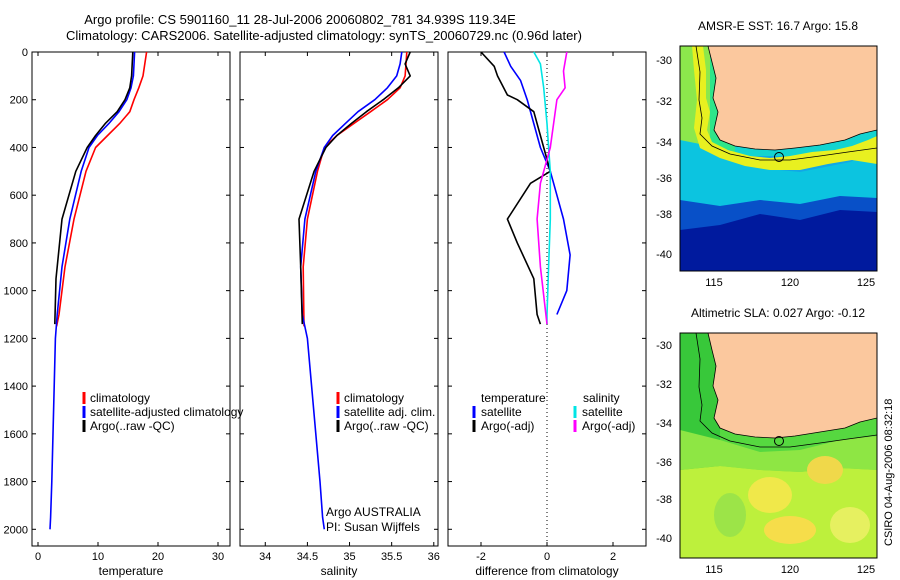 The image size is (900, 580). I want to click on sla-land, so click(792, 386).